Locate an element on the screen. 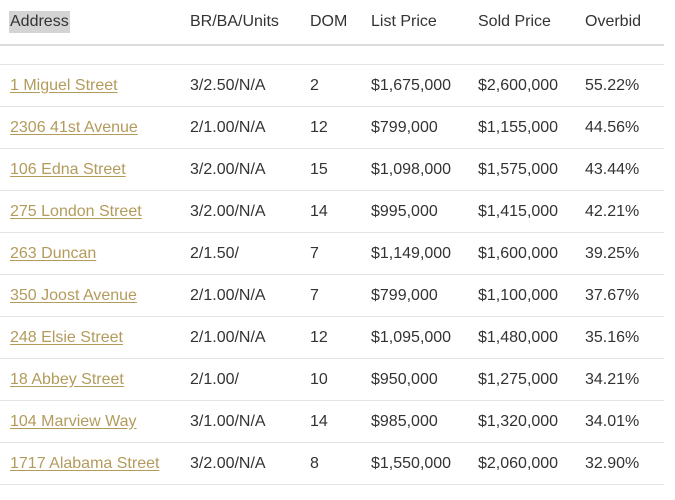  cell-sold-price: $1,600,000 is located at coordinates (521, 253).